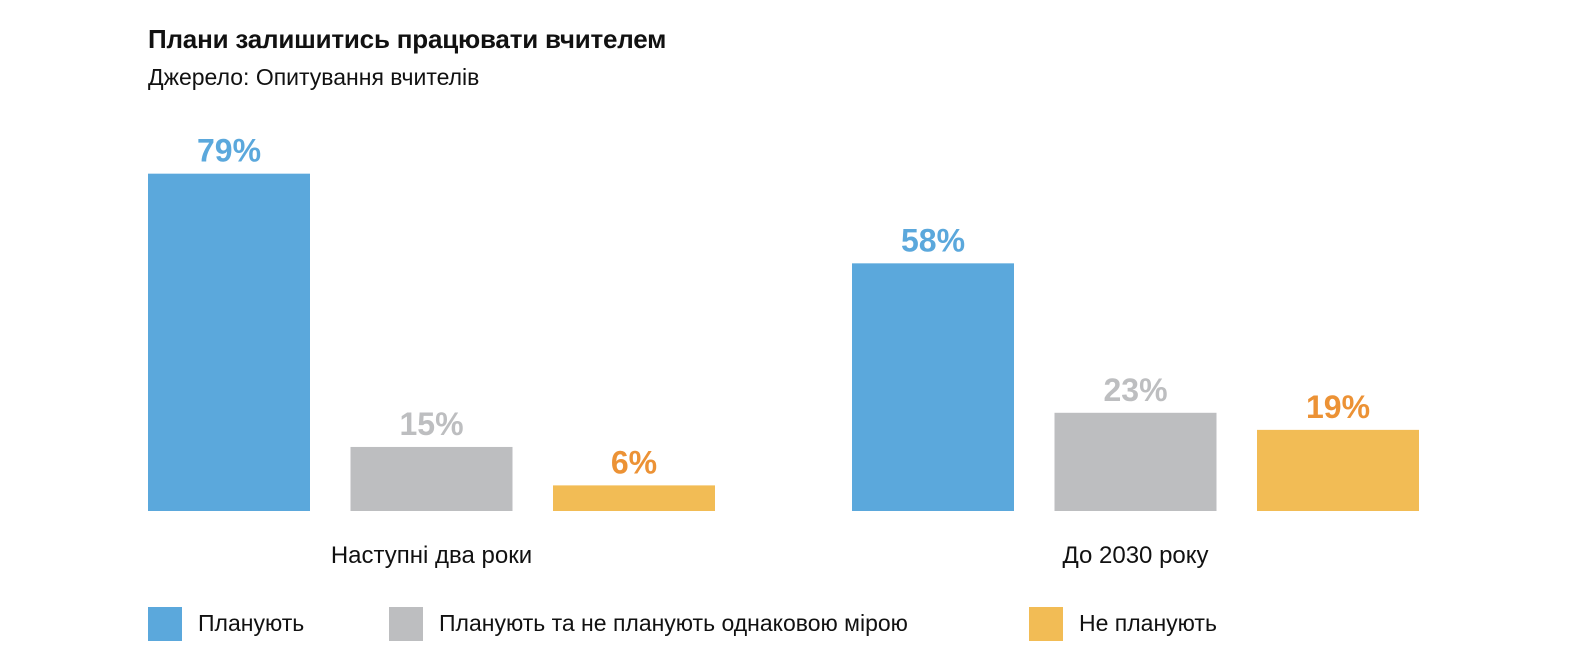 This screenshot has width=1582, height=670. Describe the element at coordinates (1046, 624) in the screenshot. I see `legend-swatch-not-plan` at that location.